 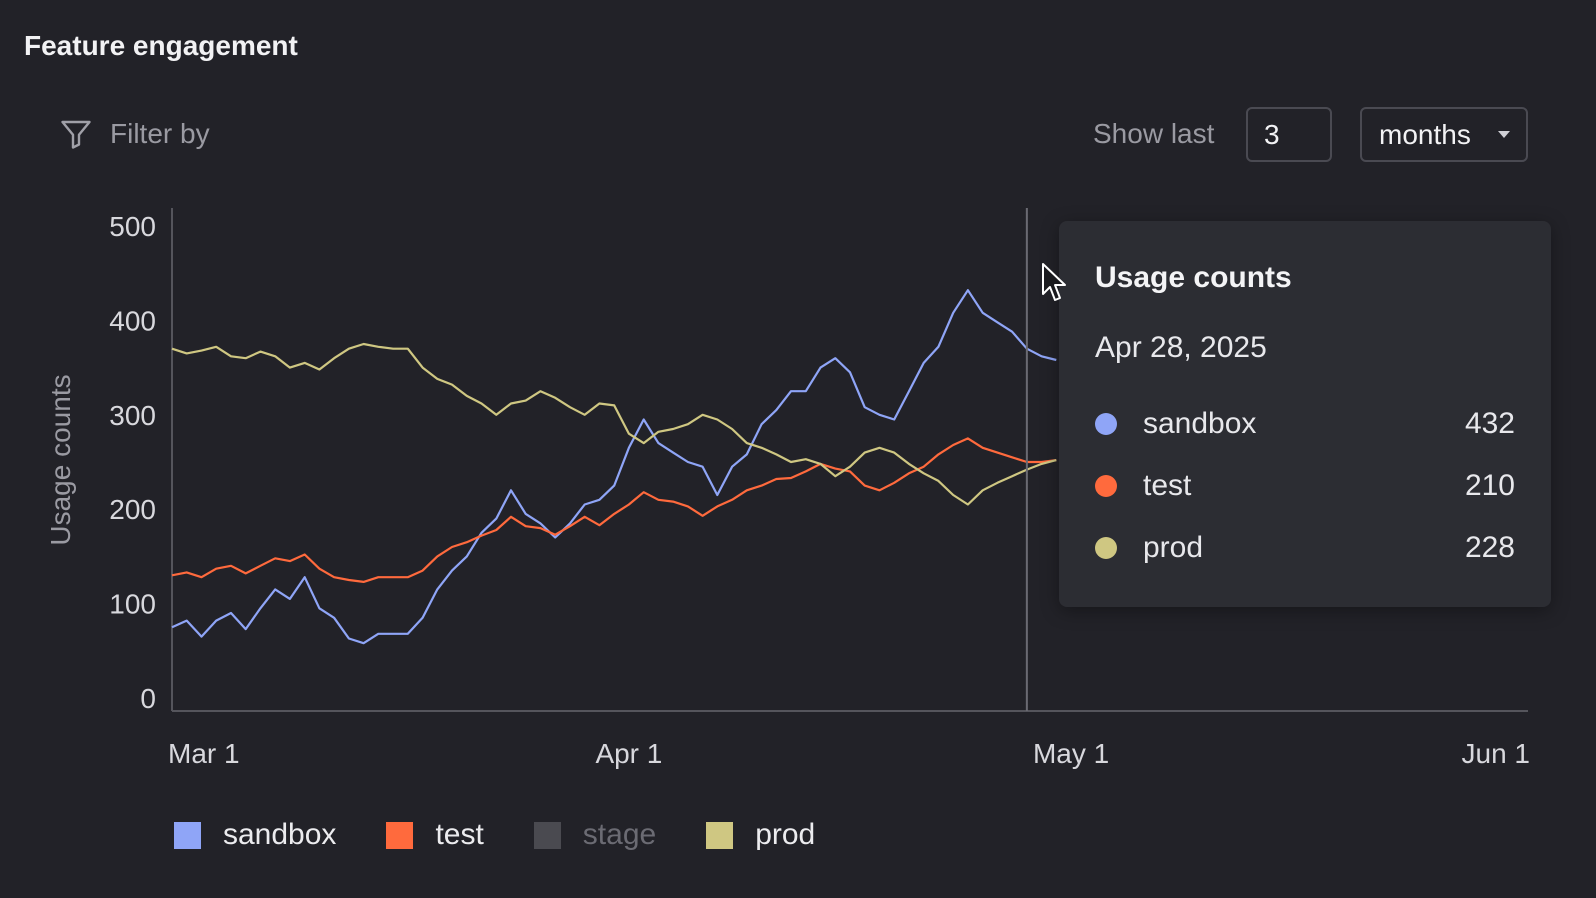 What do you see at coordinates (1425, 134) in the screenshot?
I see `range-unit-value: months` at bounding box center [1425, 134].